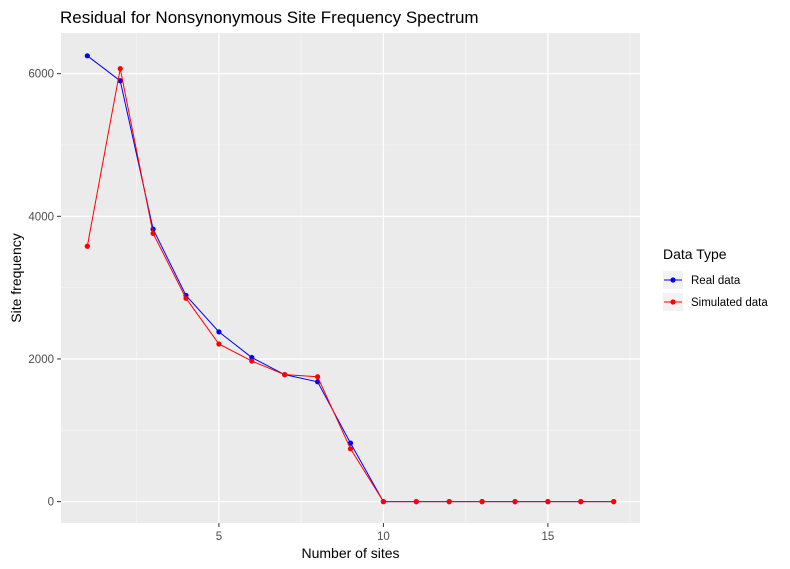  What do you see at coordinates (41, 75) in the screenshot?
I see `y-tick-label: 6000` at bounding box center [41, 75].